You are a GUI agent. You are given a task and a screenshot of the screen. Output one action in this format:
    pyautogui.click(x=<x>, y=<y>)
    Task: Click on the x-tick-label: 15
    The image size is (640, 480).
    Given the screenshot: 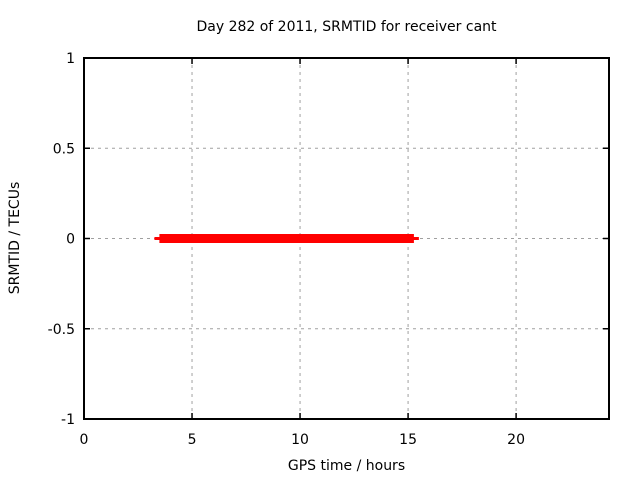 What is the action you would take?
    pyautogui.click(x=408, y=440)
    